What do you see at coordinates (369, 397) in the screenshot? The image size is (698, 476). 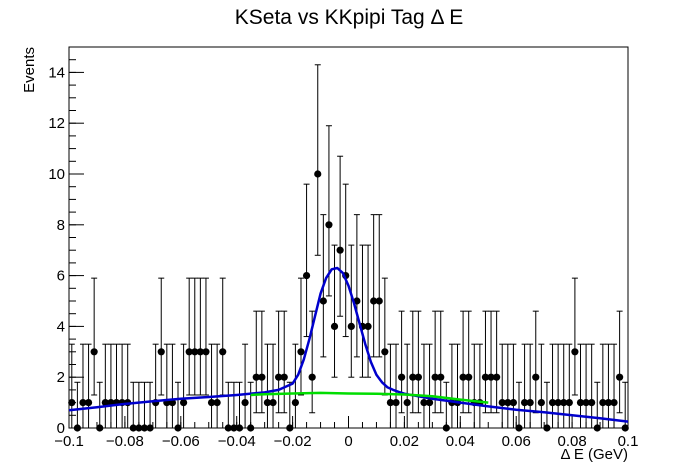 I see `background-fit-curve` at bounding box center [369, 397].